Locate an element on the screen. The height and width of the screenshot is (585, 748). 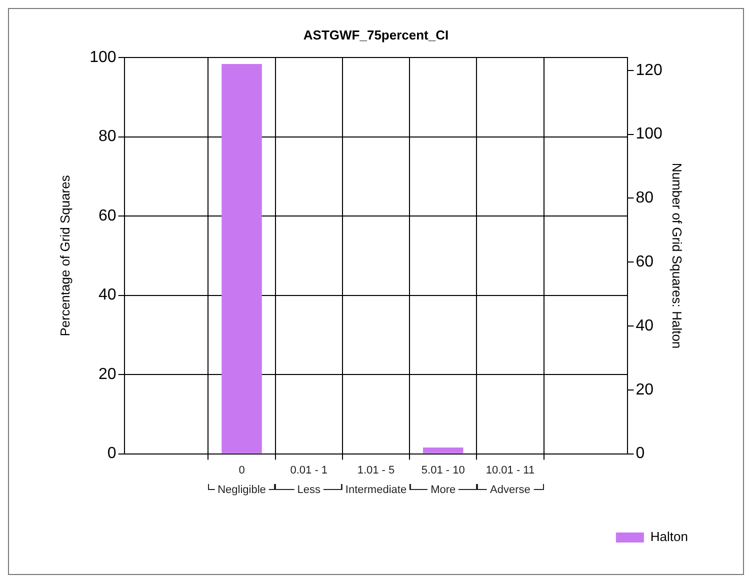
x-tick-label: 0.01 - 1 is located at coordinates (309, 470).